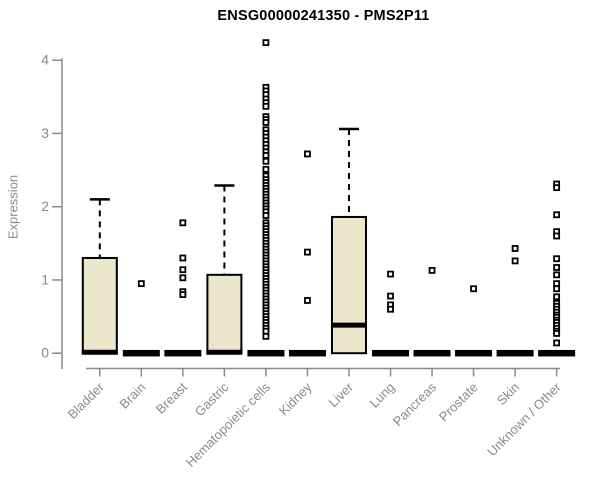 This screenshot has height=500, width=600. I want to click on chart-title: ENSG00000241350 - PMS2P11, so click(323, 16).